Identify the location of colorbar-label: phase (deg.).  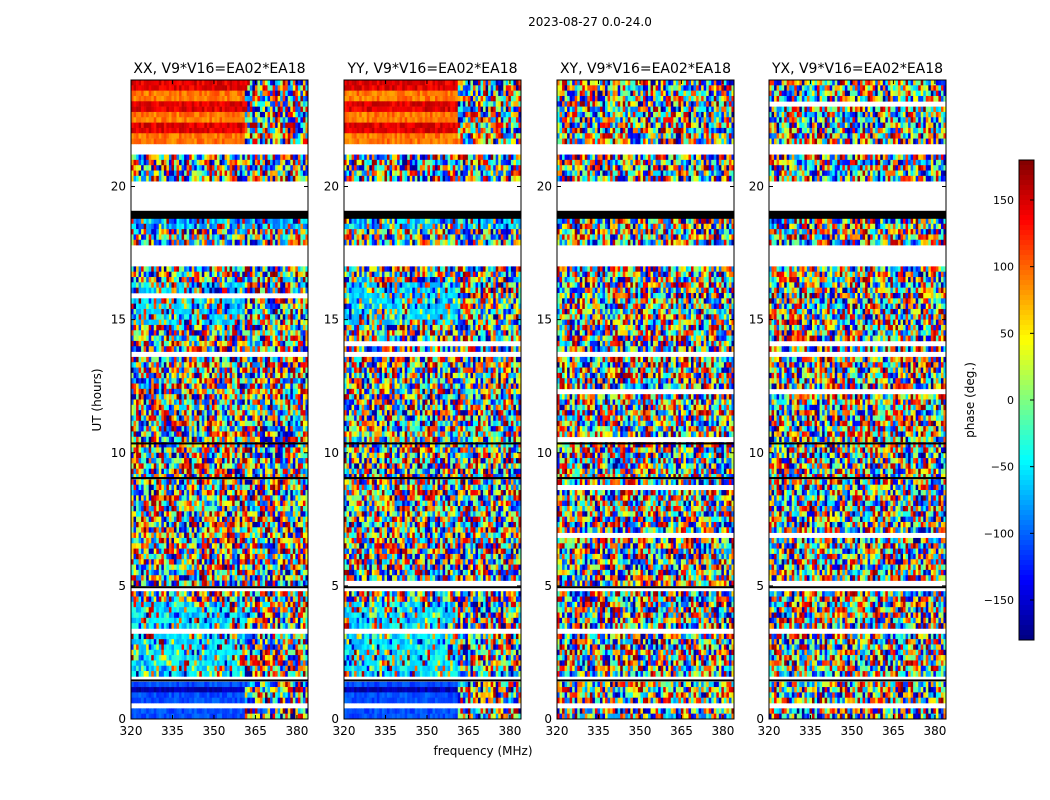
(970, 400).